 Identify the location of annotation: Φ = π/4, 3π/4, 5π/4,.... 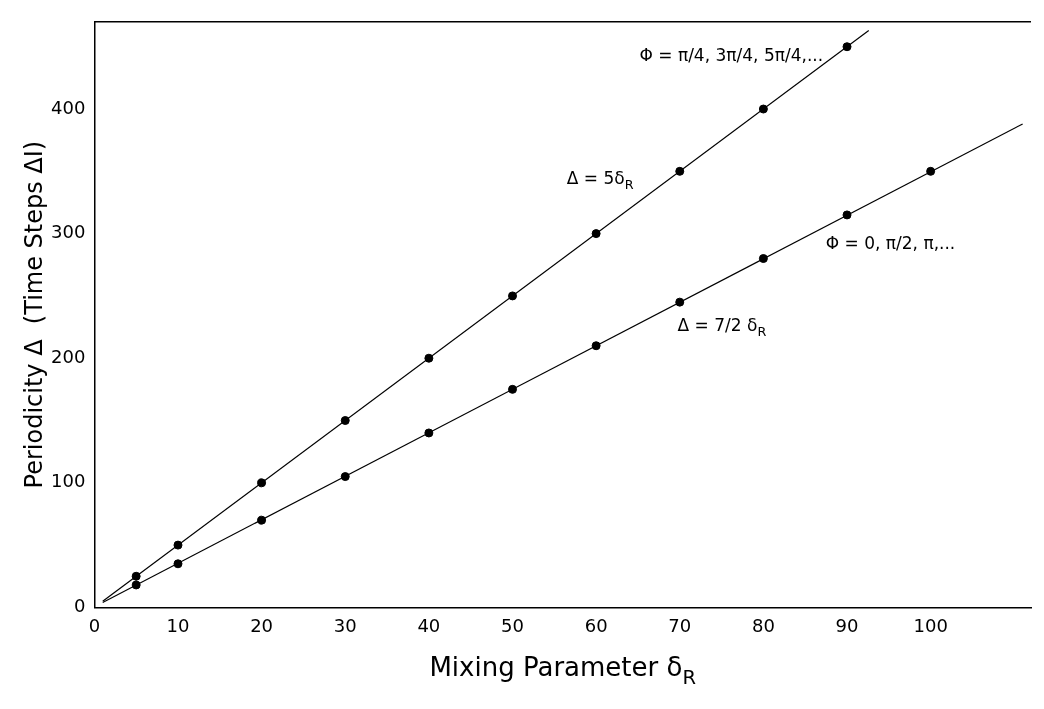
(731, 55).